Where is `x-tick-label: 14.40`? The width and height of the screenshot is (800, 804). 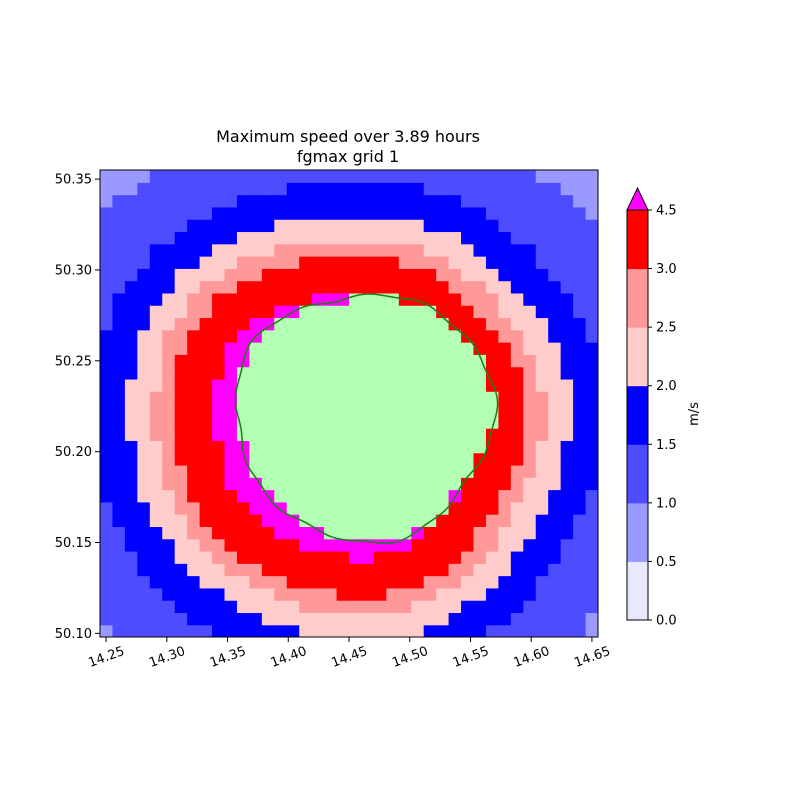 x-tick-label: 14.40 is located at coordinates (289, 657).